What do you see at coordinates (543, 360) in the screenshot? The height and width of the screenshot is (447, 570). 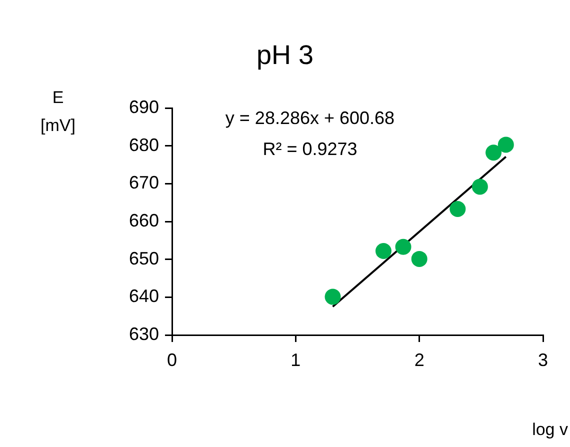 I see `x-tick-label: 3` at bounding box center [543, 360].